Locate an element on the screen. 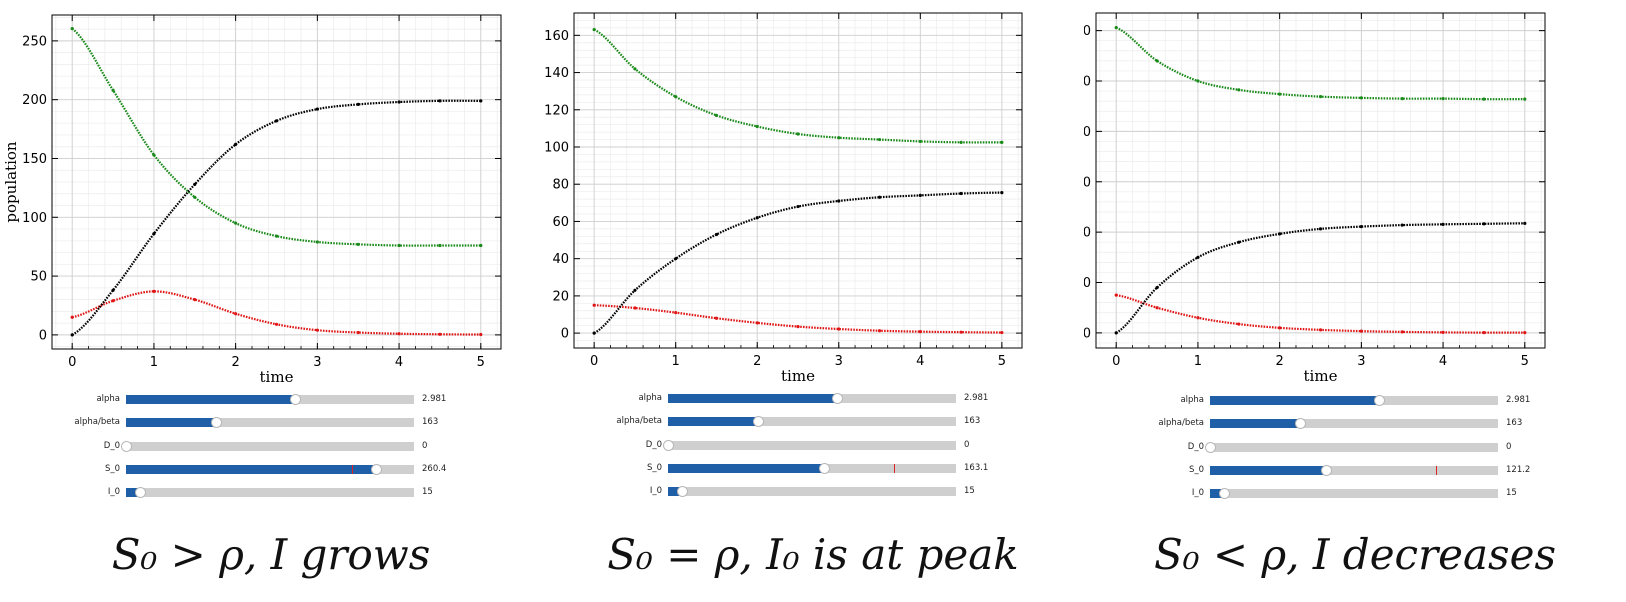  x-tick-label: 2 is located at coordinates (757, 361).